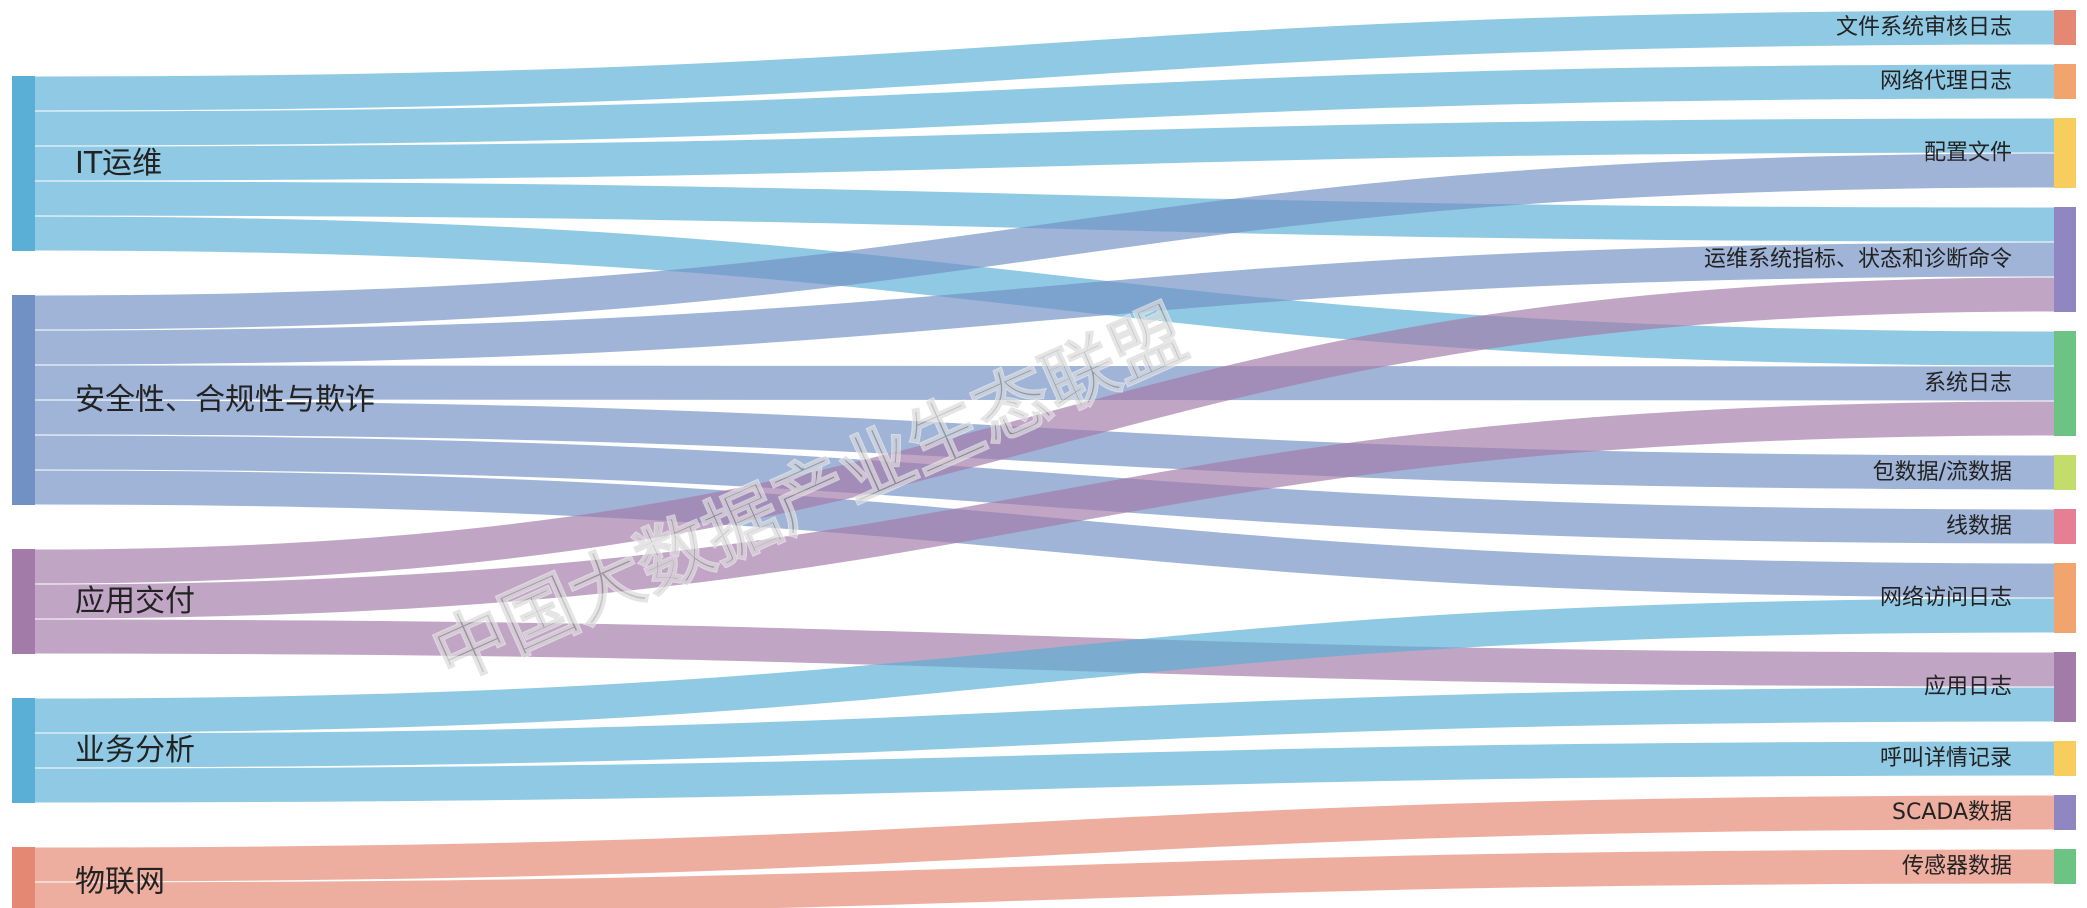  I want to click on sankey-link-业务分析-to-应用日志, so click(1044, 727).